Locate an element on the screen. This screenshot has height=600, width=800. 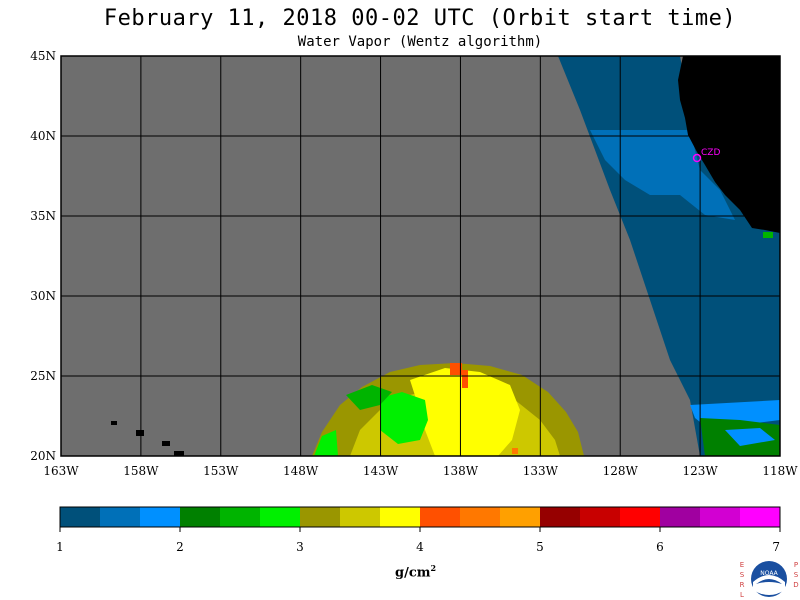
latitude-labels: 45N 40N 35N 30N 25N 20N is located at coordinates (43, 256).